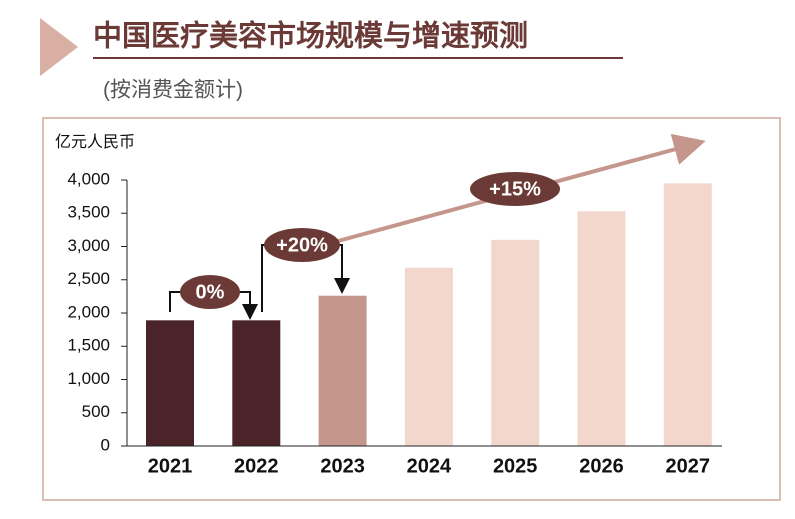 Image resolution: width=795 pixels, height=519 pixels. What do you see at coordinates (95, 142) in the screenshot?
I see `y-axis-label: 亿元人民币` at bounding box center [95, 142].